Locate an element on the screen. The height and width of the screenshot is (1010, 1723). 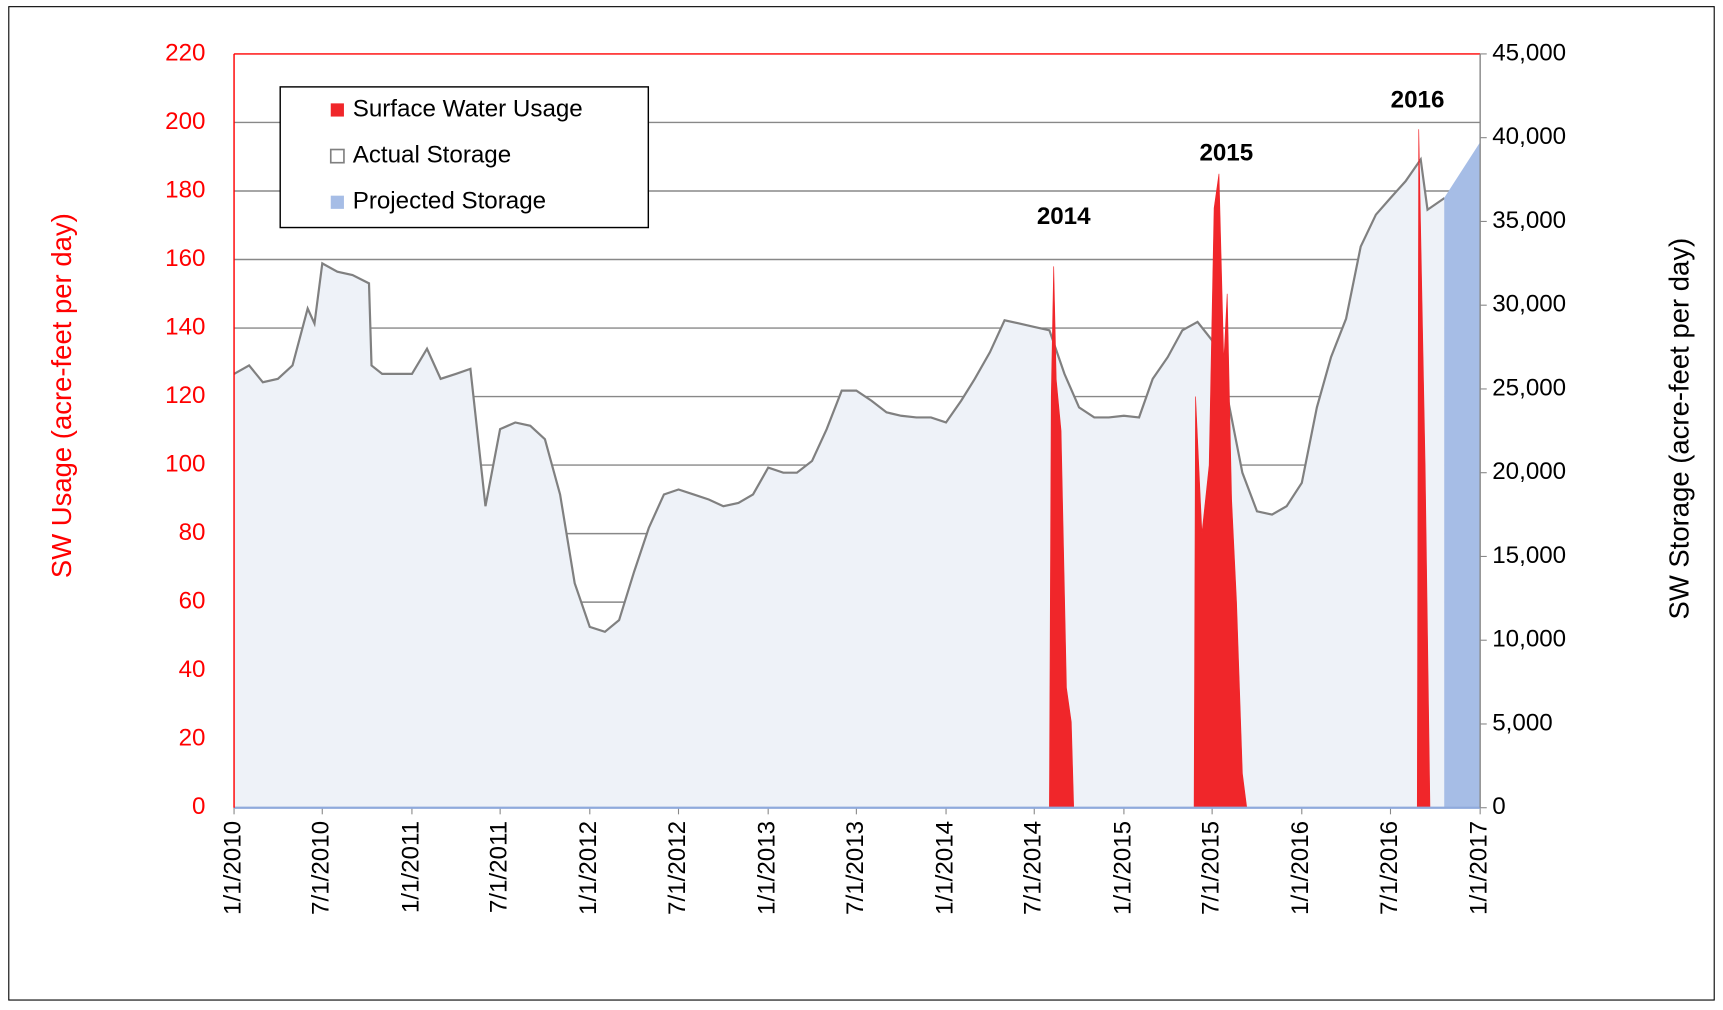
annotation: 2014 is located at coordinates (1064, 216).